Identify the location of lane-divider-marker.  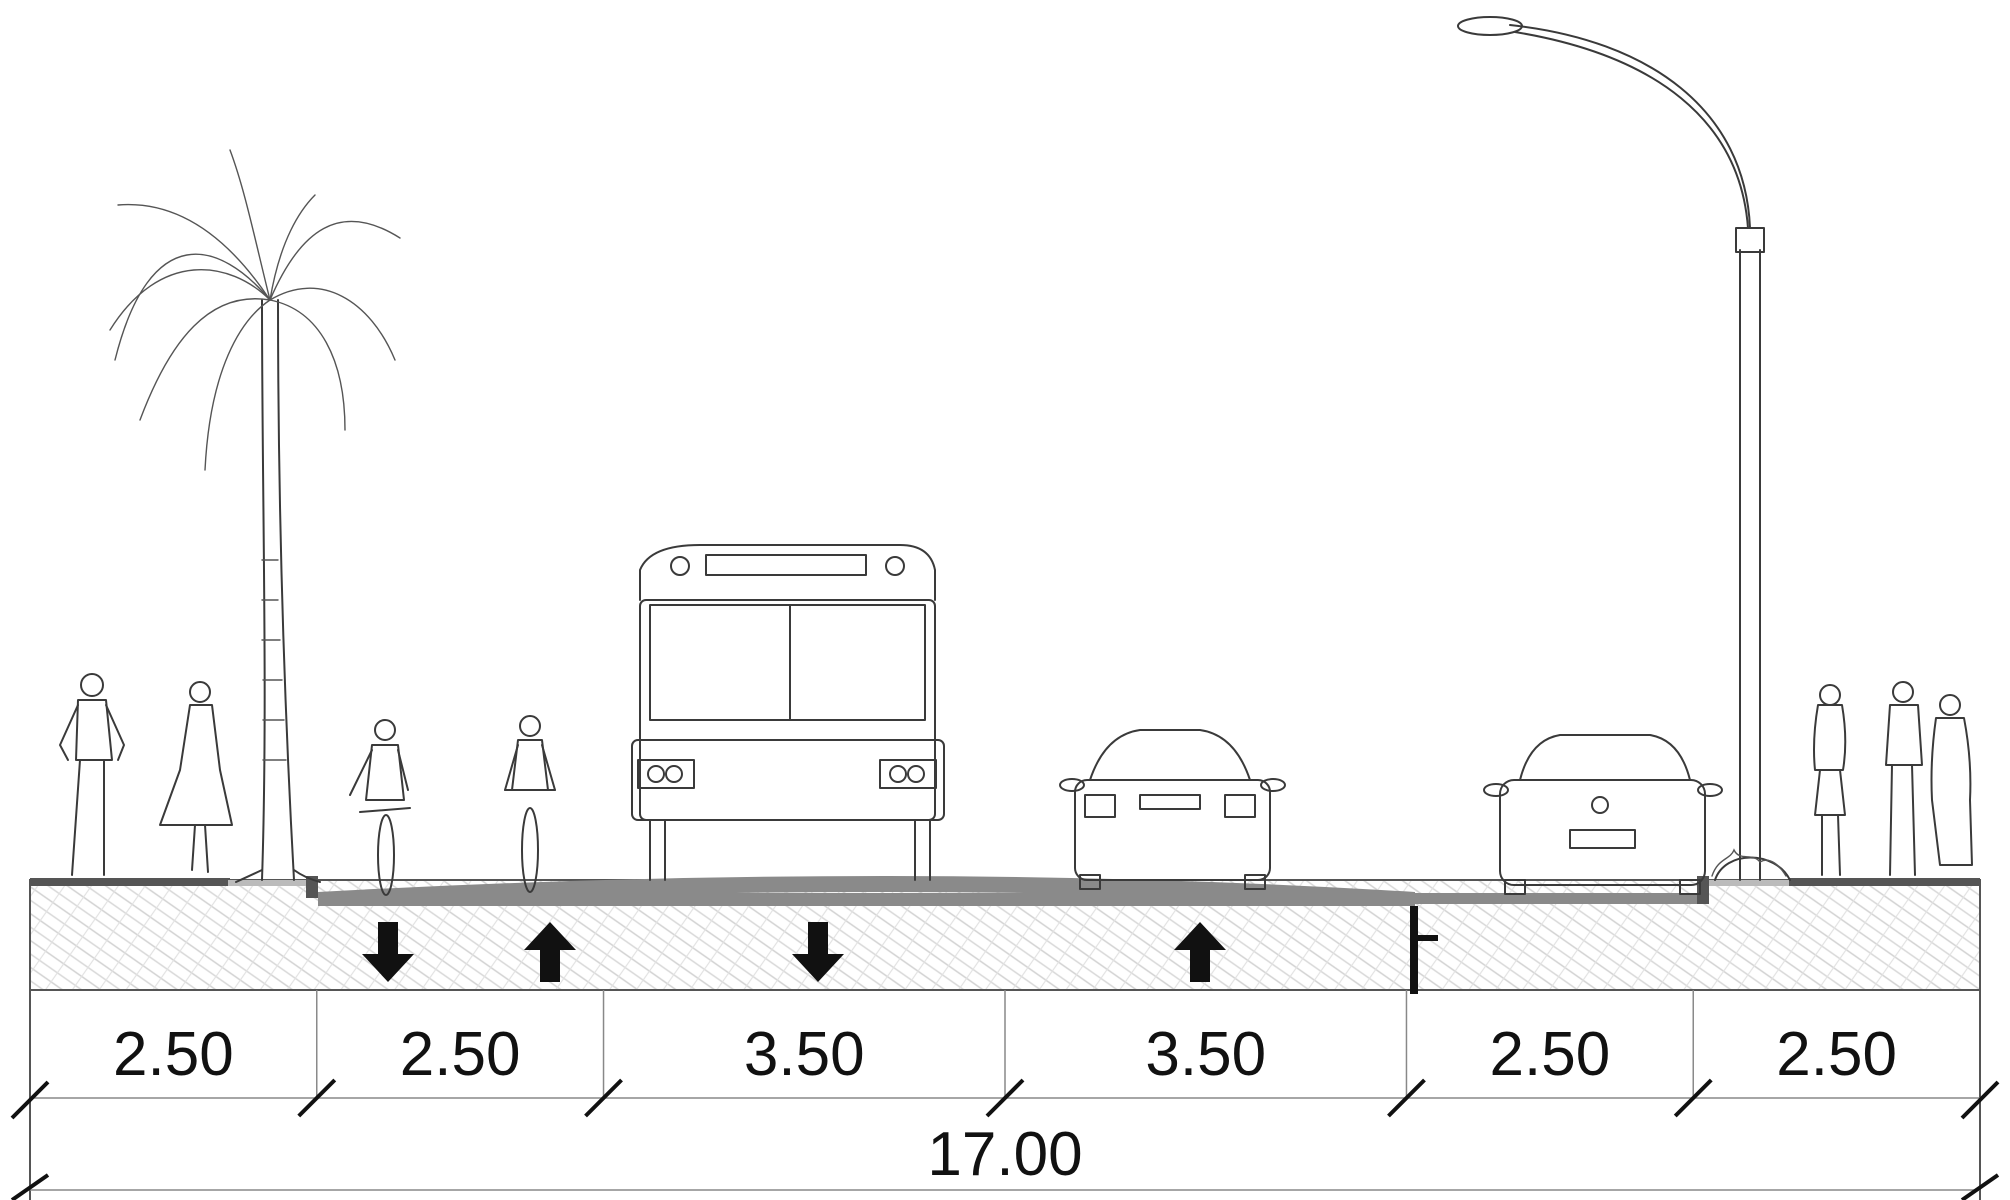
(1414, 950).